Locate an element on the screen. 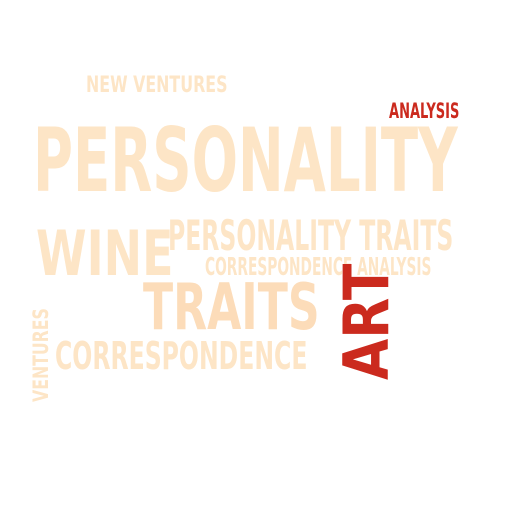 The height and width of the screenshot is (512, 512). word-correspondence: CORRESPONDENCE is located at coordinates (181, 356).